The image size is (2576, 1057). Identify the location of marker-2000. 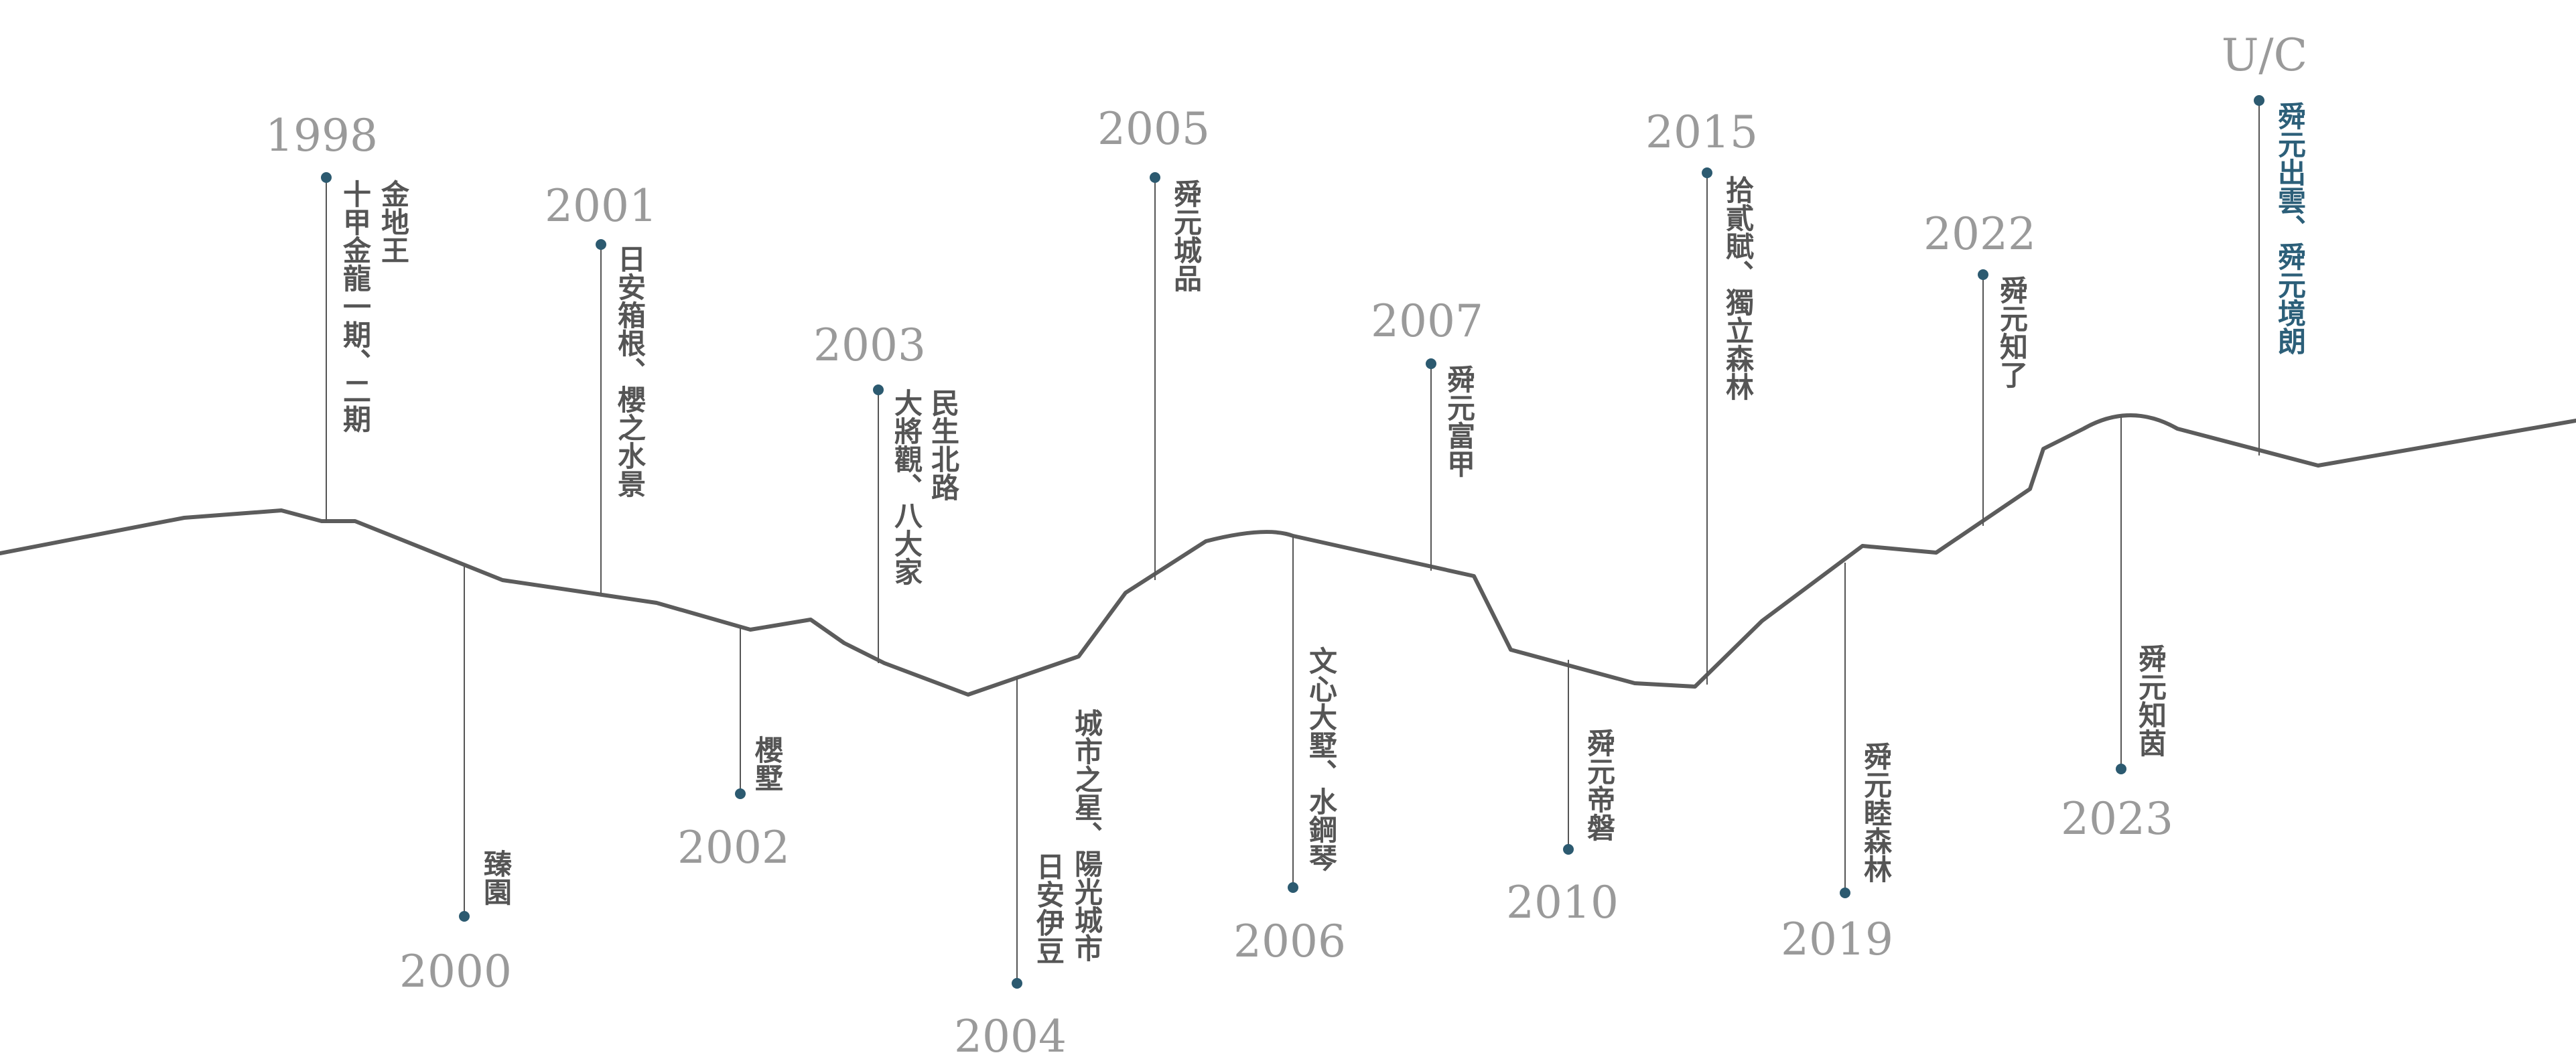
(465, 916).